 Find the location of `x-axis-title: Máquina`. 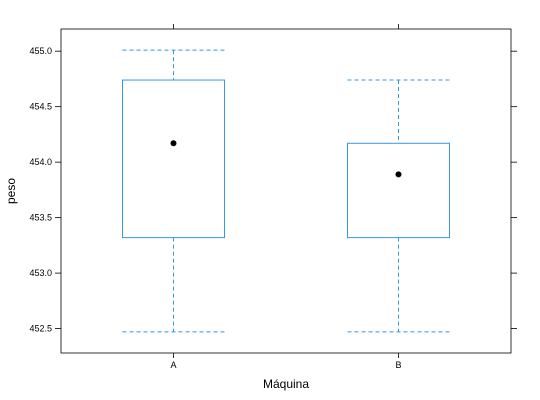

x-axis-title: Máquina is located at coordinates (286, 384).